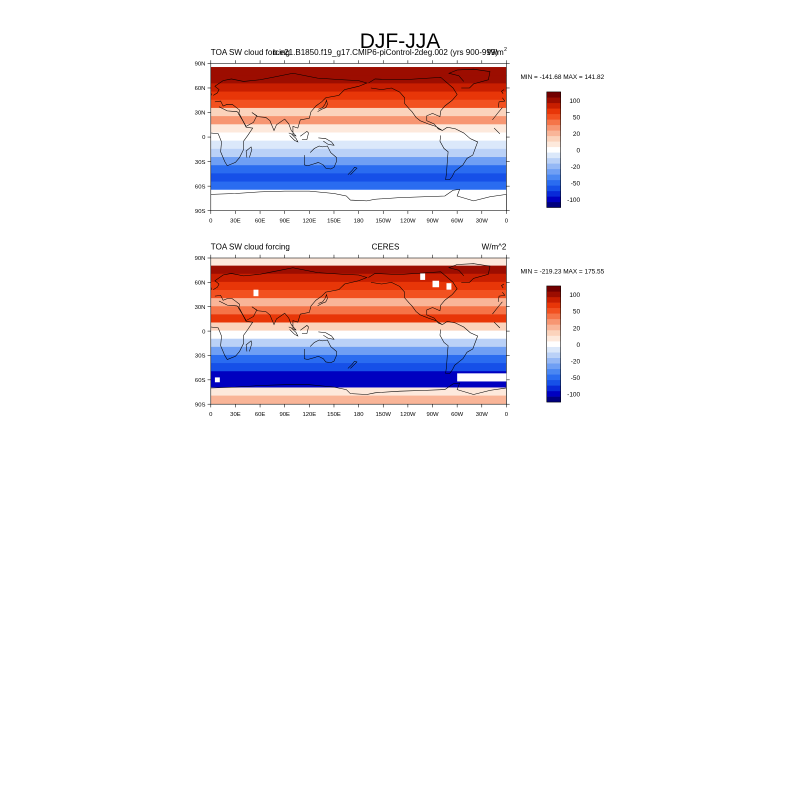  Describe the element at coordinates (309, 415) in the screenshot. I see `x-tick-label: 120E` at that location.